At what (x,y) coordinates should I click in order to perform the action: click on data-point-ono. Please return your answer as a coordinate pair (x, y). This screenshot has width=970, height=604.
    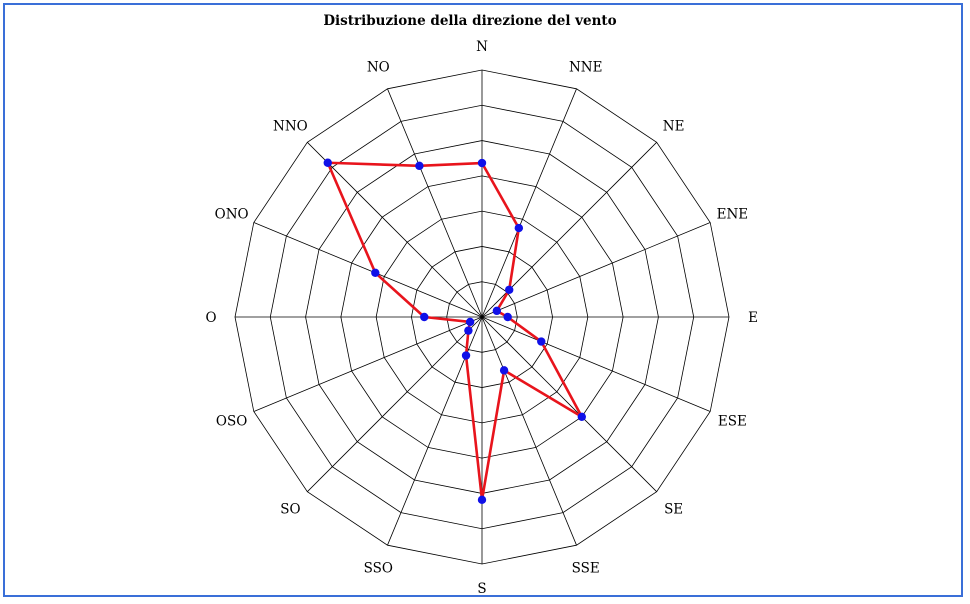
    Looking at the image, I should click on (375, 273).